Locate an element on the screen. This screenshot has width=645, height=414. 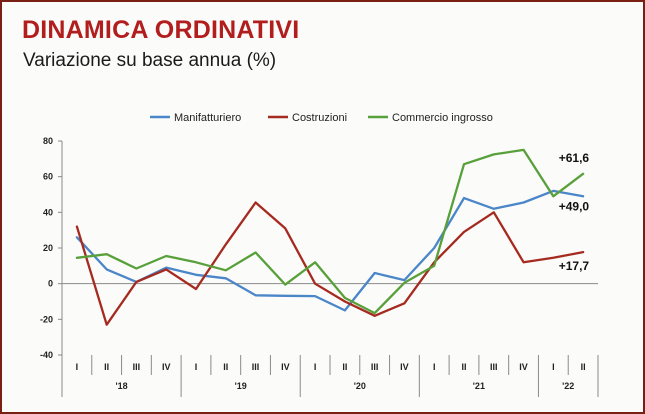
end-value-label: +49,0 is located at coordinates (574, 206).